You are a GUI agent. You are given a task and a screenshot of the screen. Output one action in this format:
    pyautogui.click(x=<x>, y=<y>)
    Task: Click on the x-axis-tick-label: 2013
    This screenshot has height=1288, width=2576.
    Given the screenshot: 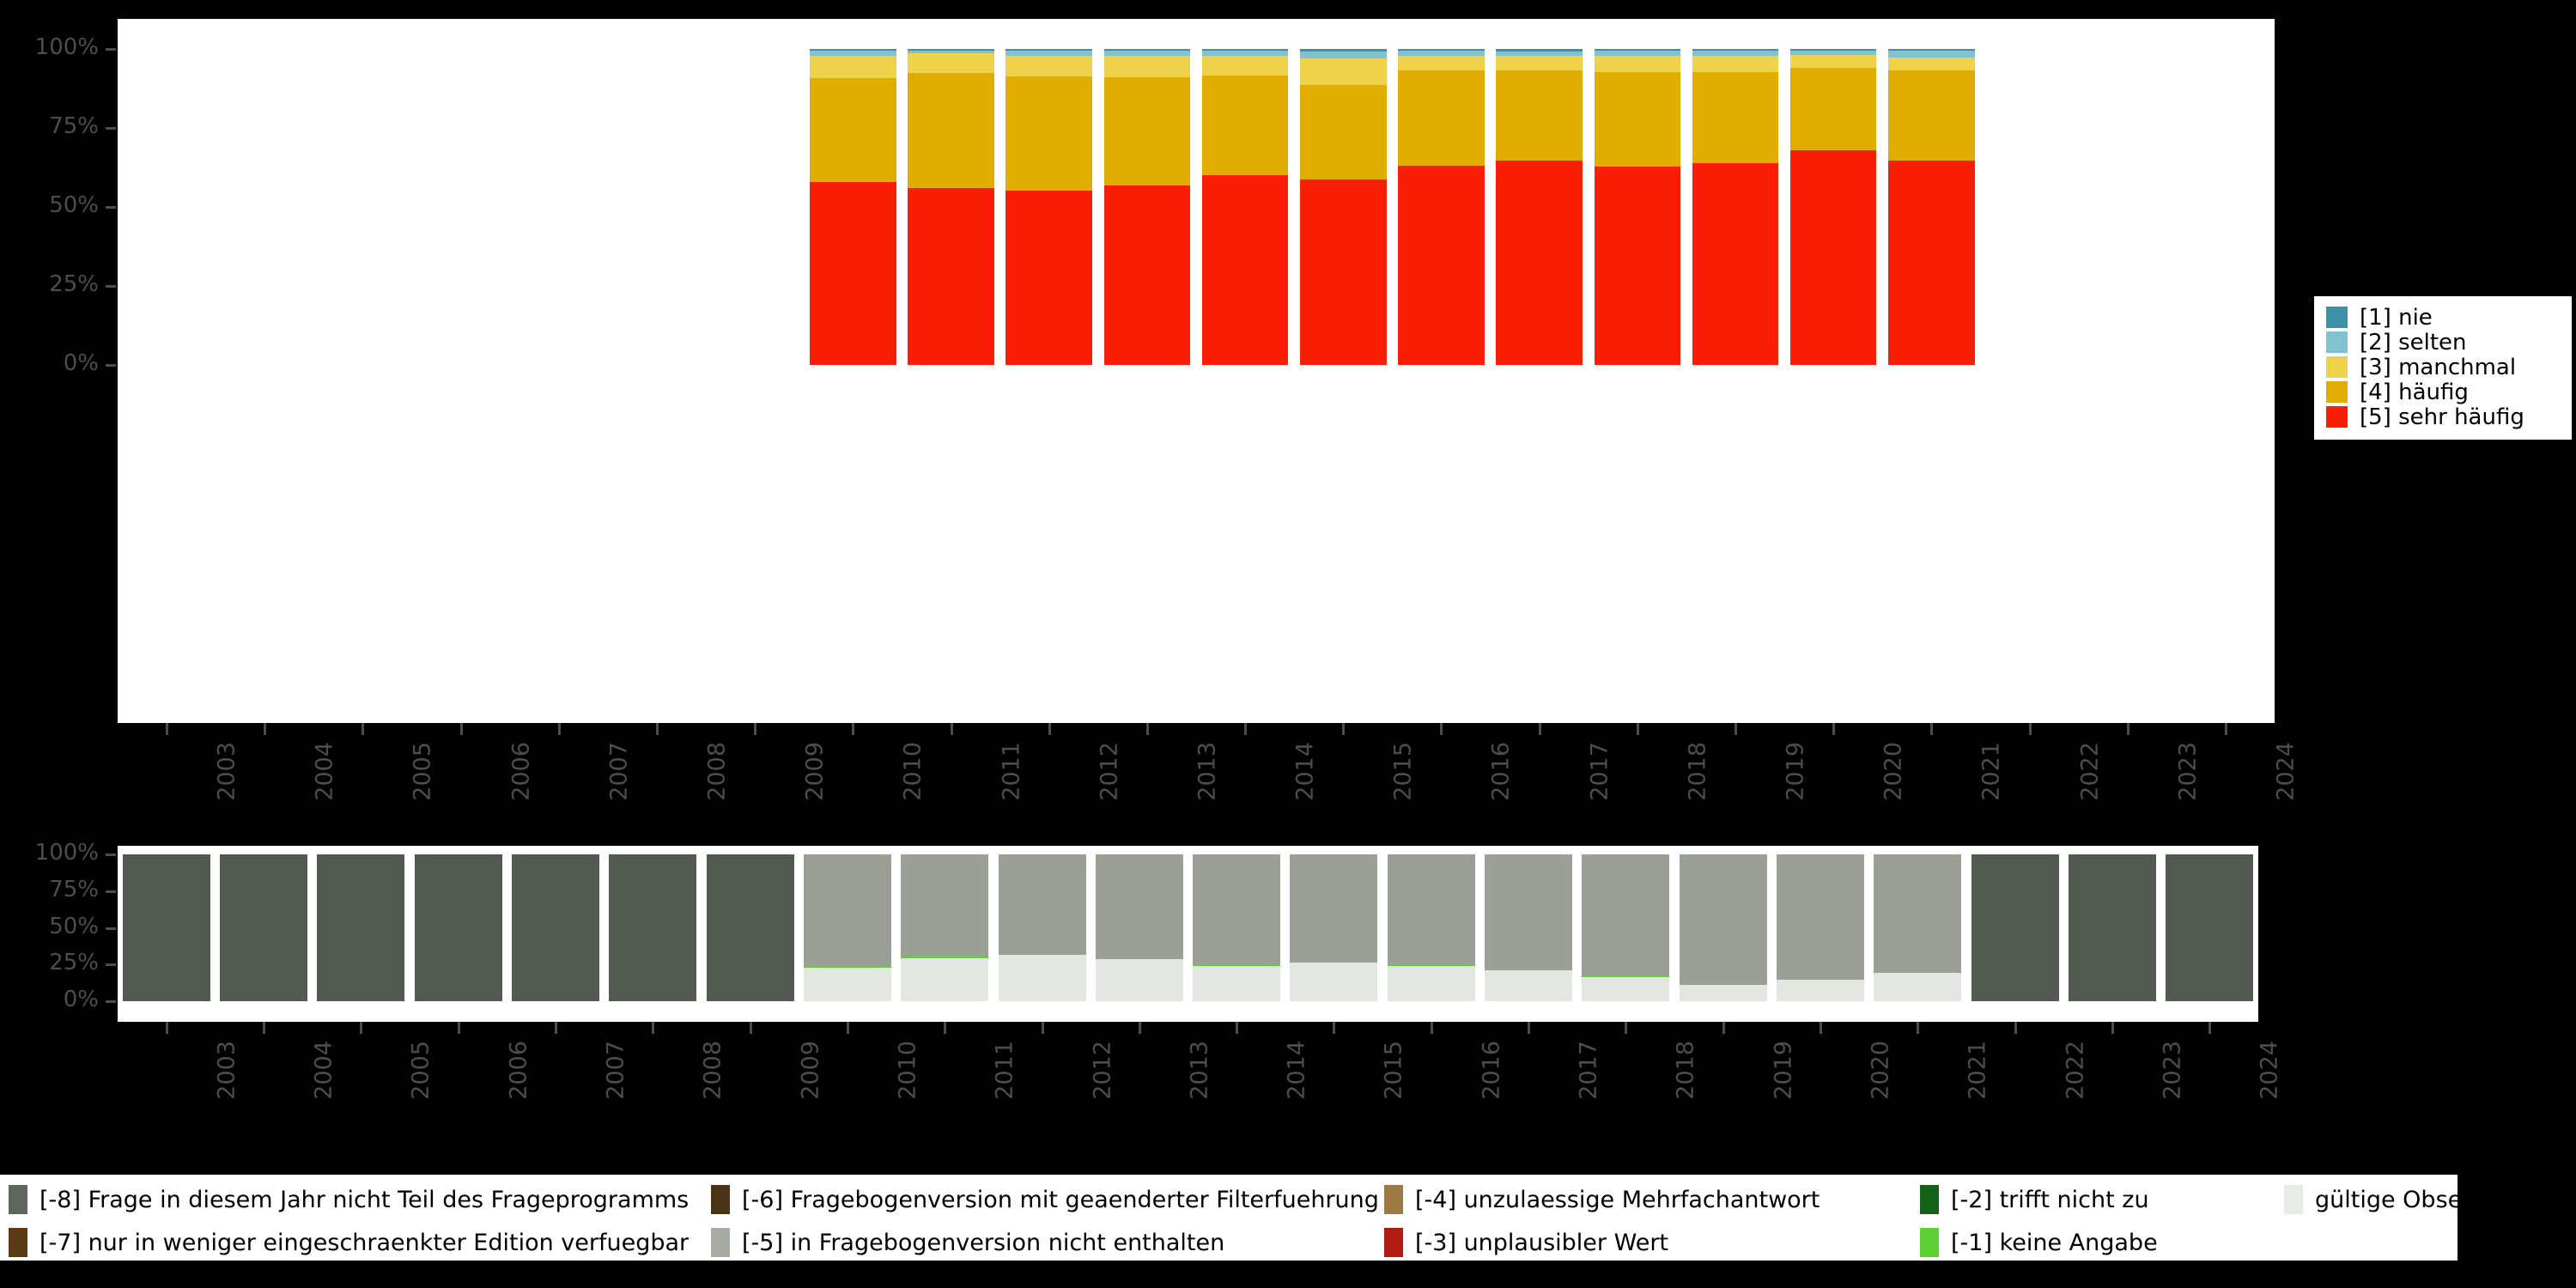 What is the action you would take?
    pyautogui.click(x=1207, y=771)
    